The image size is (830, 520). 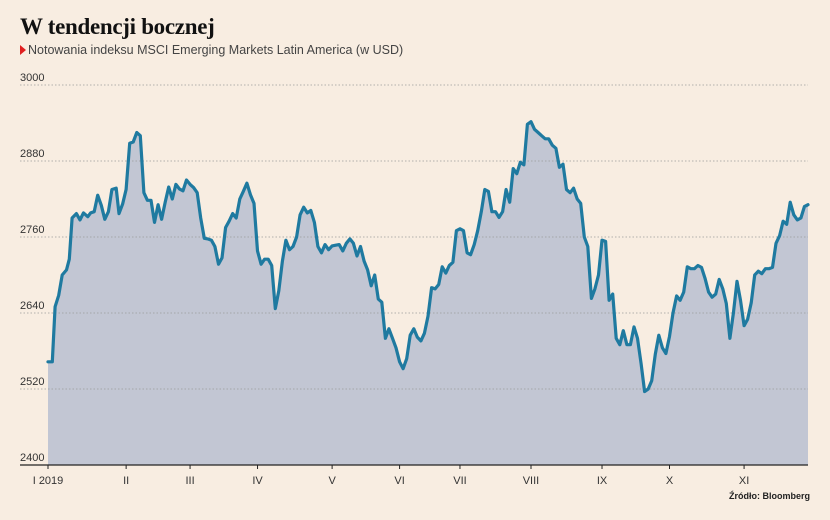 What do you see at coordinates (459, 481) in the screenshot?
I see `x-tick-label: VII` at bounding box center [459, 481].